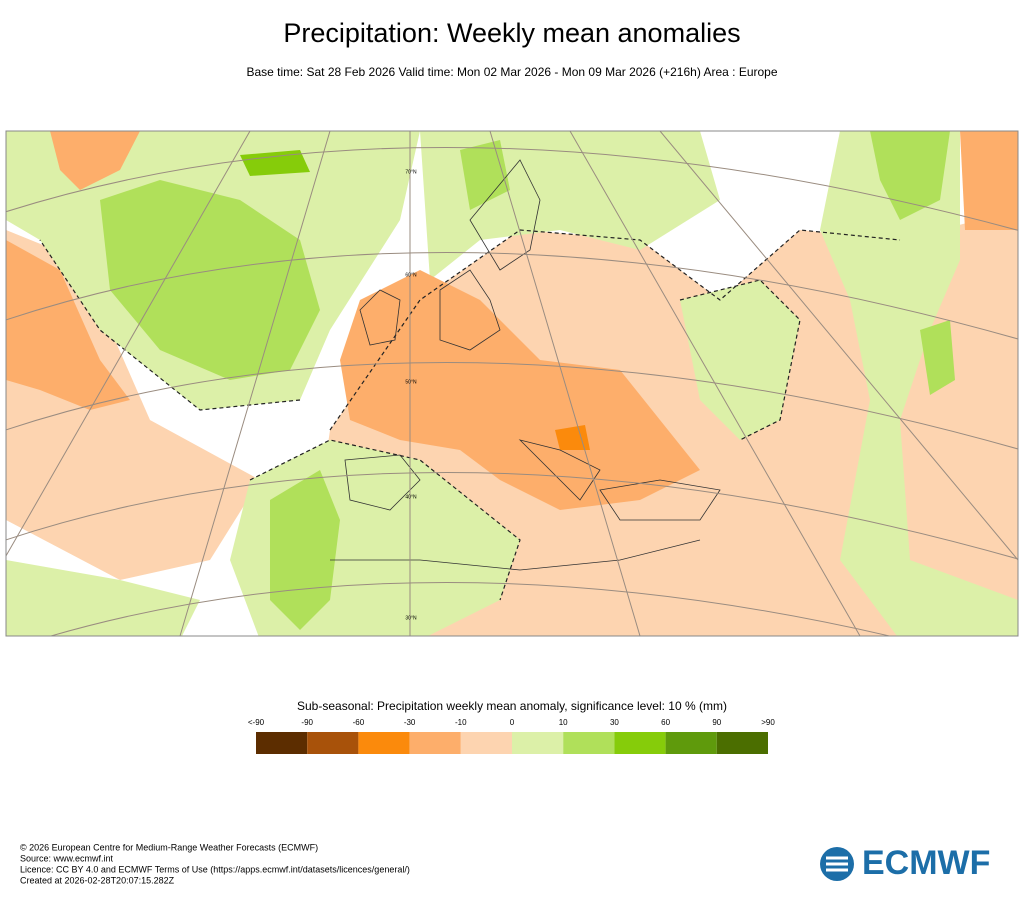 The width and height of the screenshot is (1024, 922). Describe the element at coordinates (67, 858) in the screenshot. I see `footer-line: Source: www.ecmwf.int` at that location.